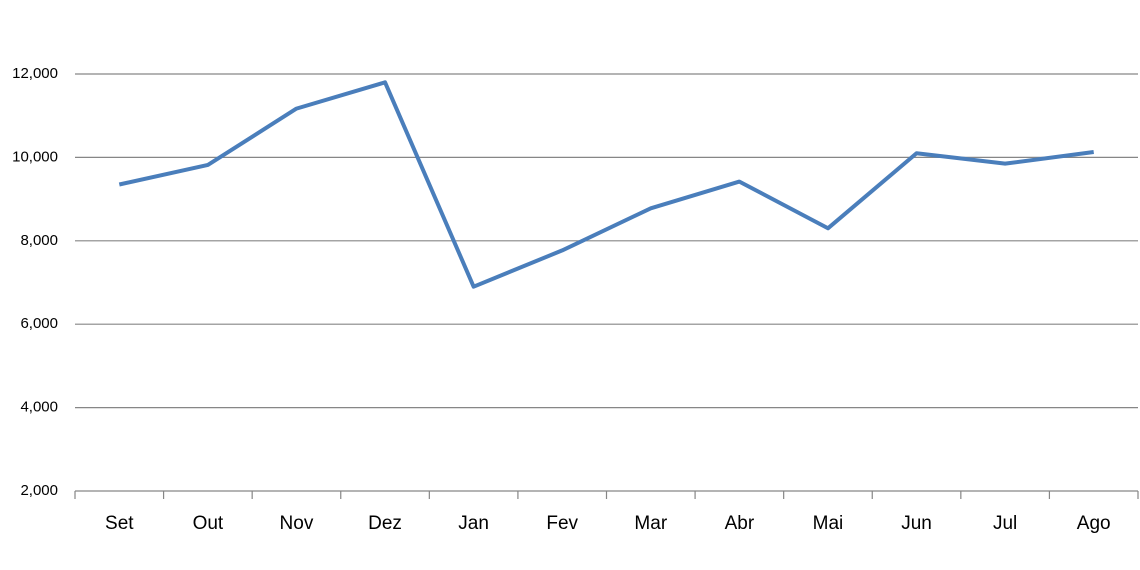 The width and height of the screenshot is (1140, 570). Describe the element at coordinates (650, 523) in the screenshot. I see `x-tick-label: Mar` at that location.